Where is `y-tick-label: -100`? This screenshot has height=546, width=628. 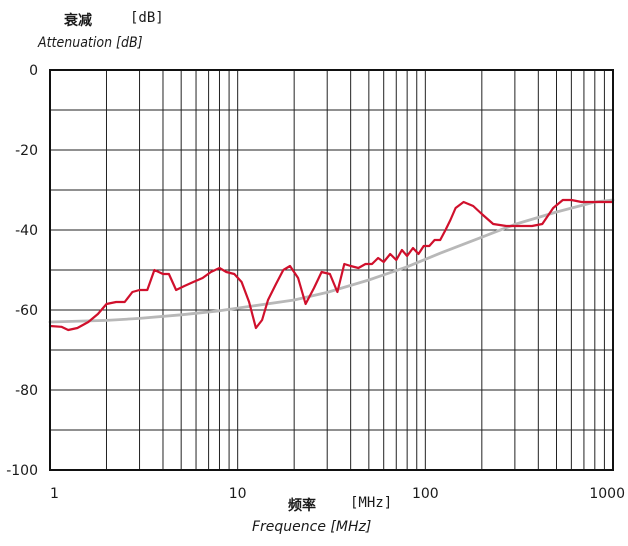
y-tick-label: -100 is located at coordinates (22, 471).